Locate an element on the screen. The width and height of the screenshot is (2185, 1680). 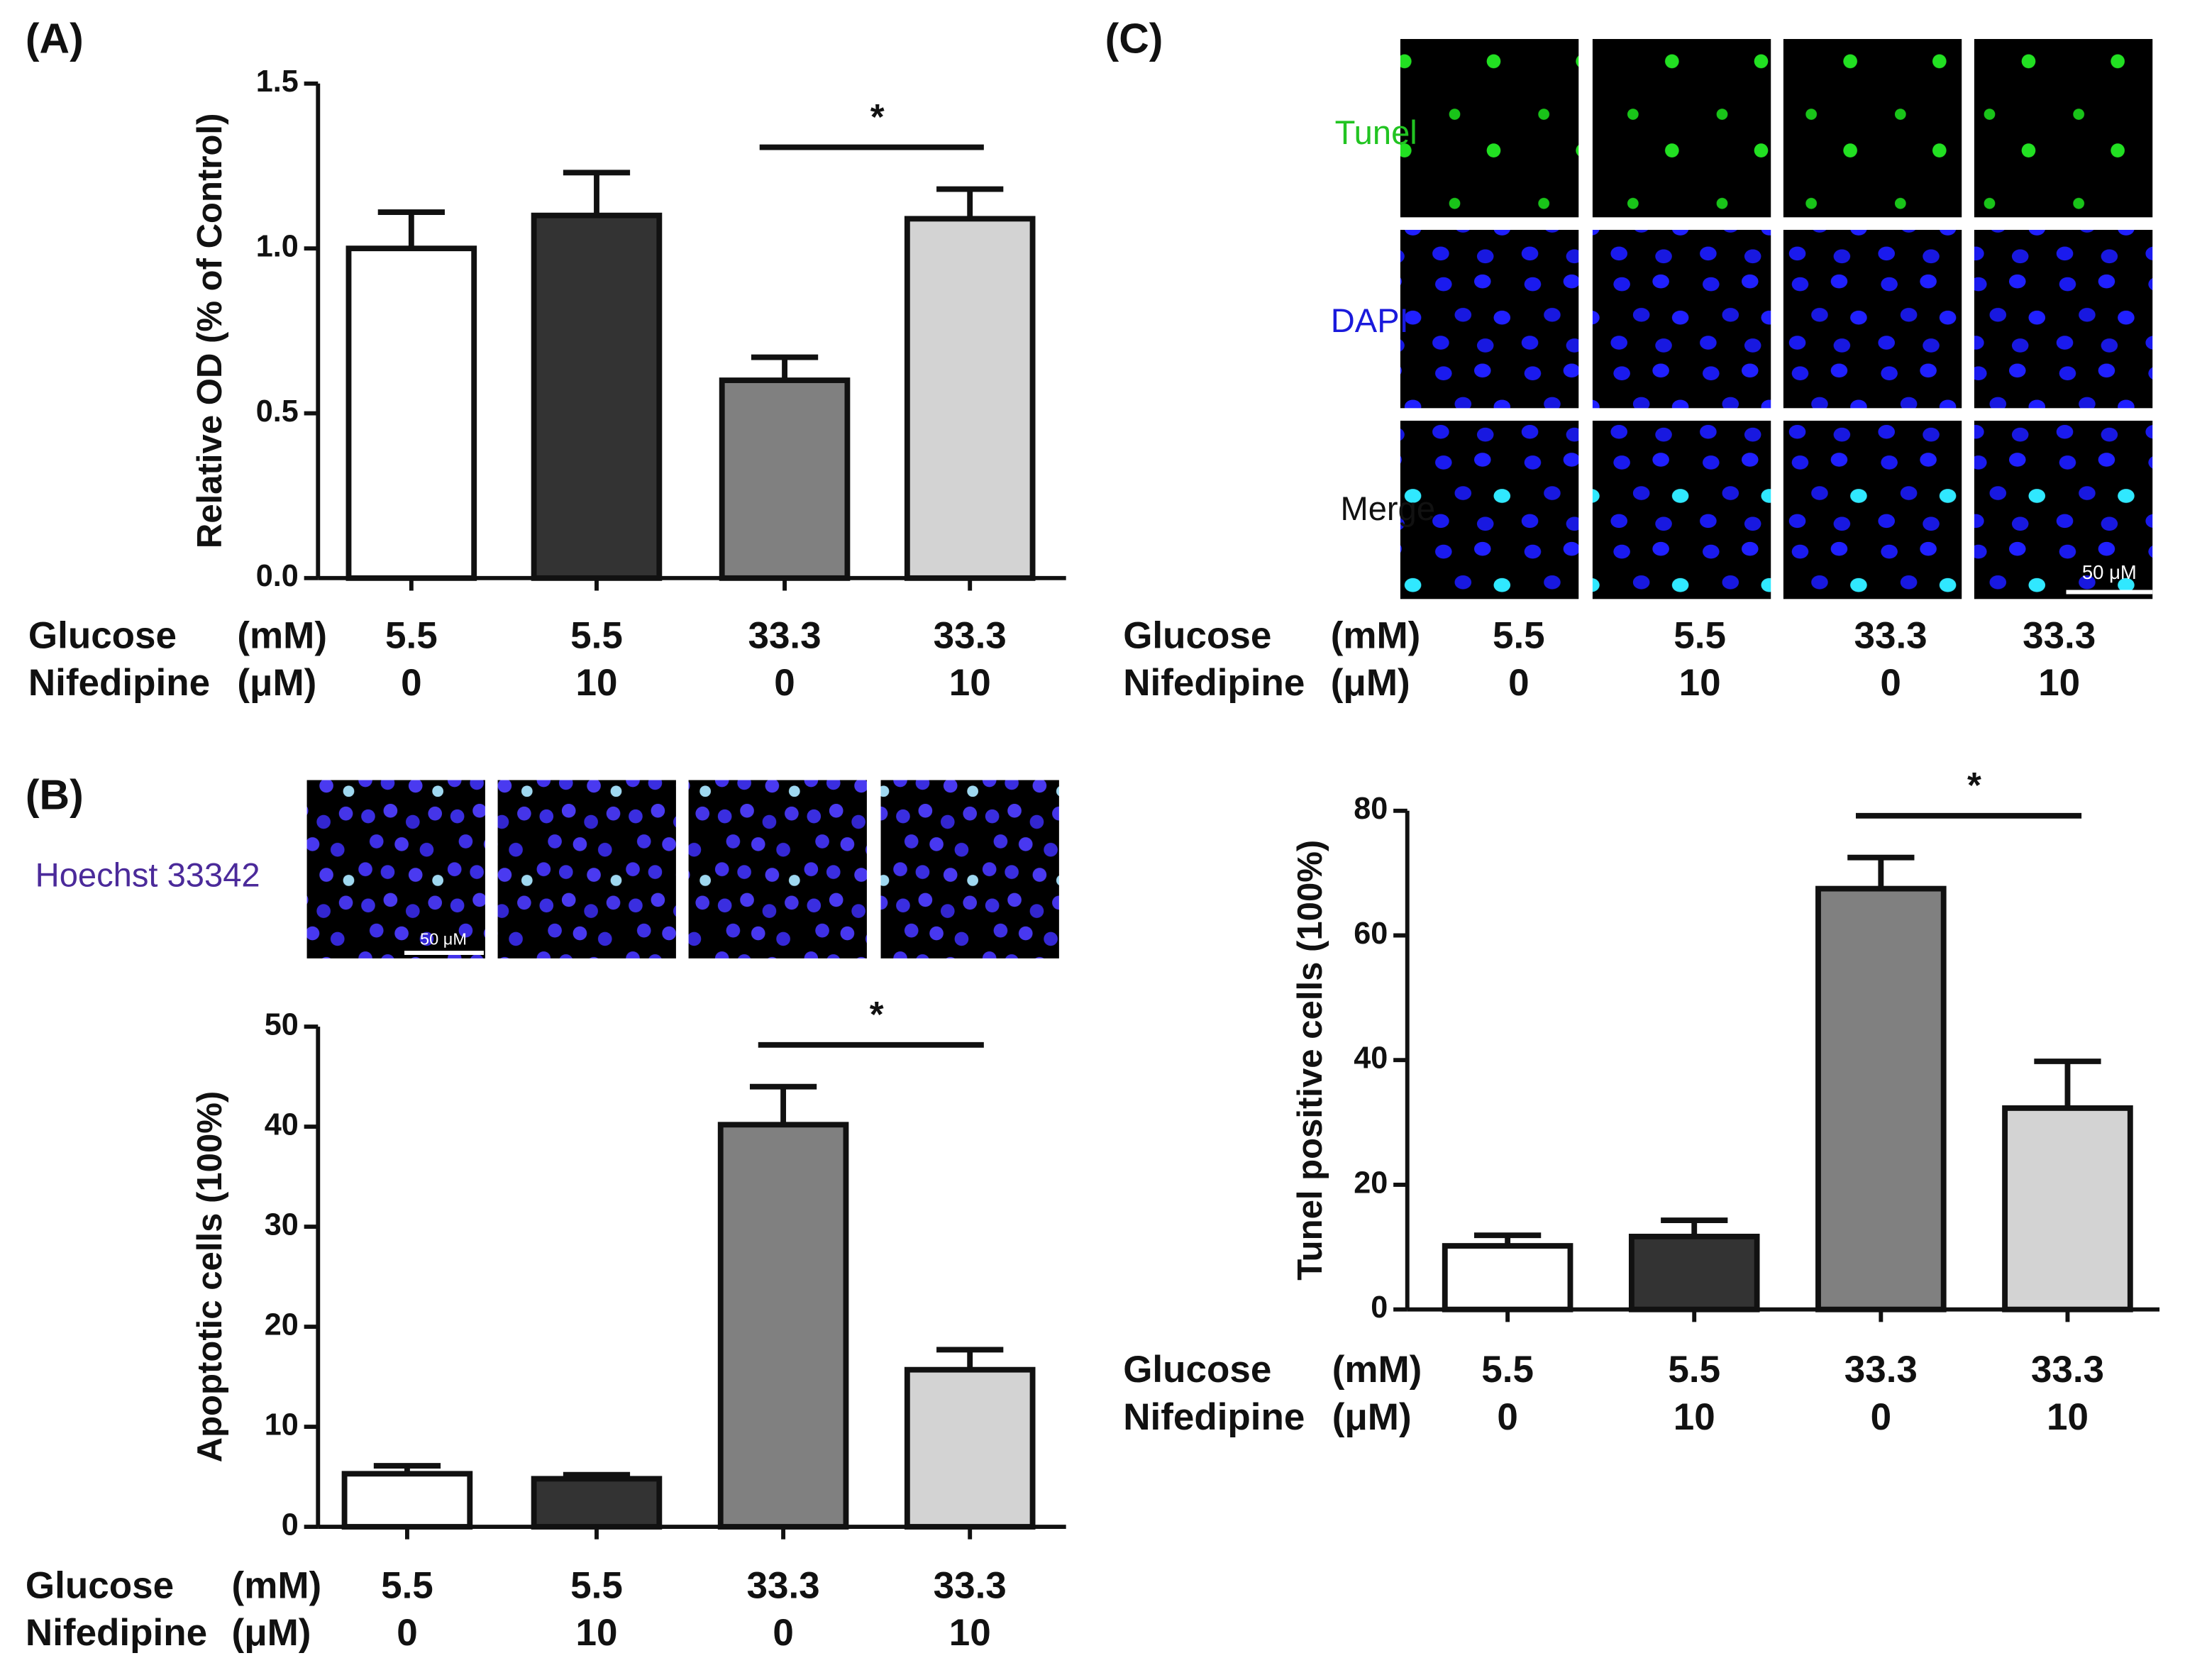
y-tick-label: 60 is located at coordinates (1371, 934).